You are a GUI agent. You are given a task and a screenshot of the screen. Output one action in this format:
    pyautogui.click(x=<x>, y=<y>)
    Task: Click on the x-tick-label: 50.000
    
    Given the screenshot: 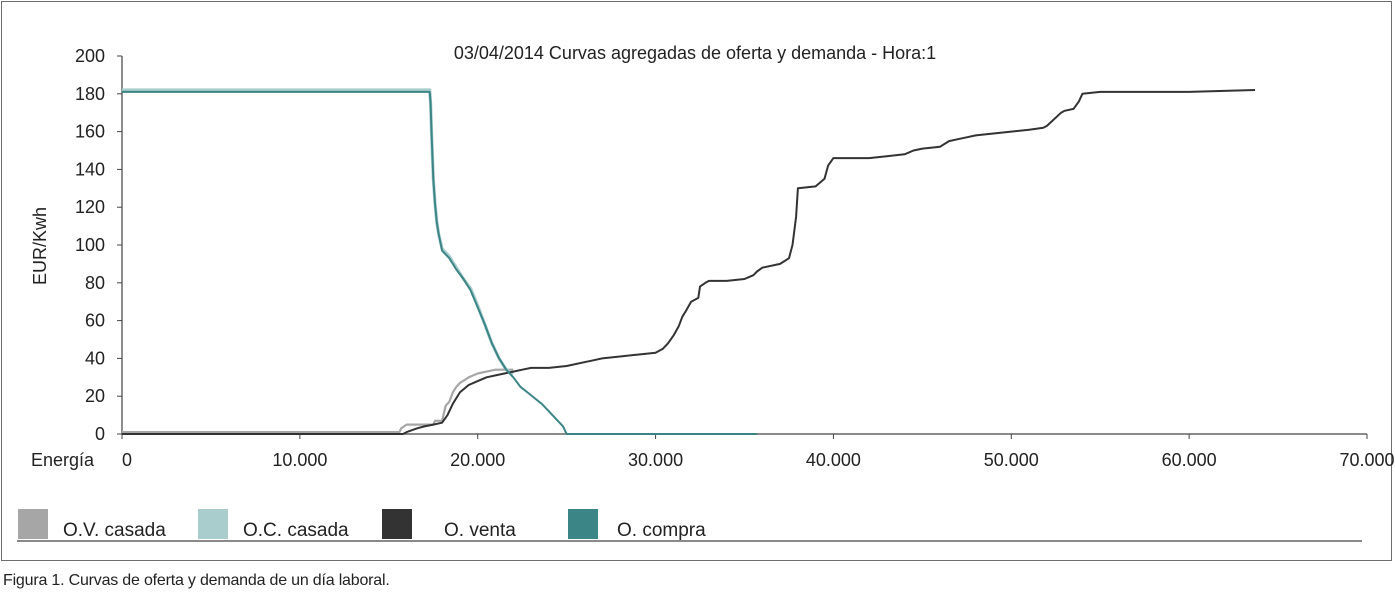 What is the action you would take?
    pyautogui.click(x=1011, y=460)
    